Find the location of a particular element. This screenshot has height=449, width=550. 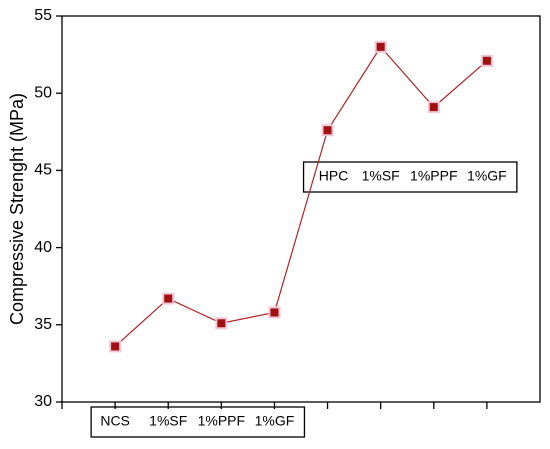

y-axis-label: Compressive Strenght (MPa) is located at coordinates (17, 209).